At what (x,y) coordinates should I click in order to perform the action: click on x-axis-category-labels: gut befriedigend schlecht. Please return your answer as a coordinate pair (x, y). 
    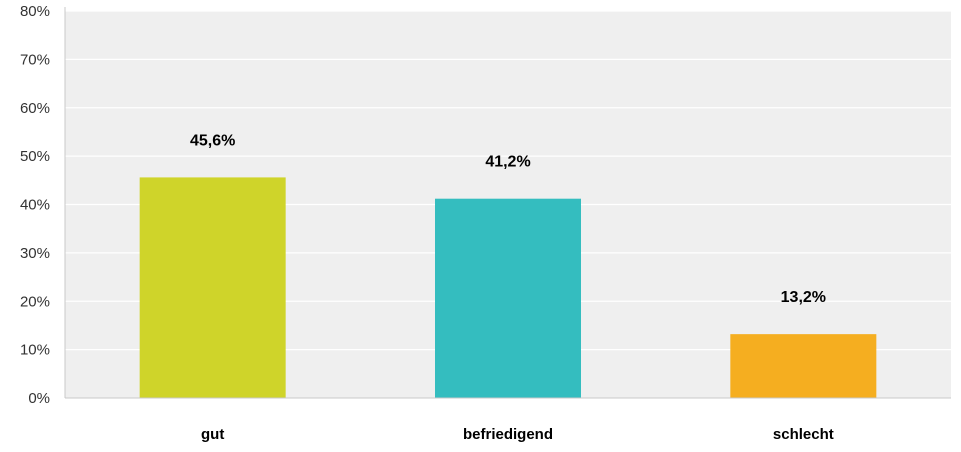
    Looking at the image, I should click on (517, 434).